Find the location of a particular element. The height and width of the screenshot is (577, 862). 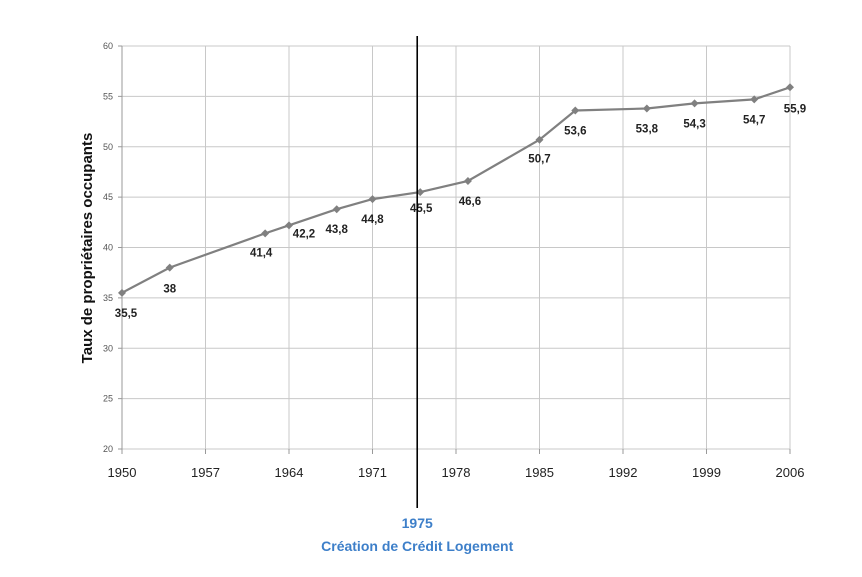

data-label: 43,8 is located at coordinates (337, 230).